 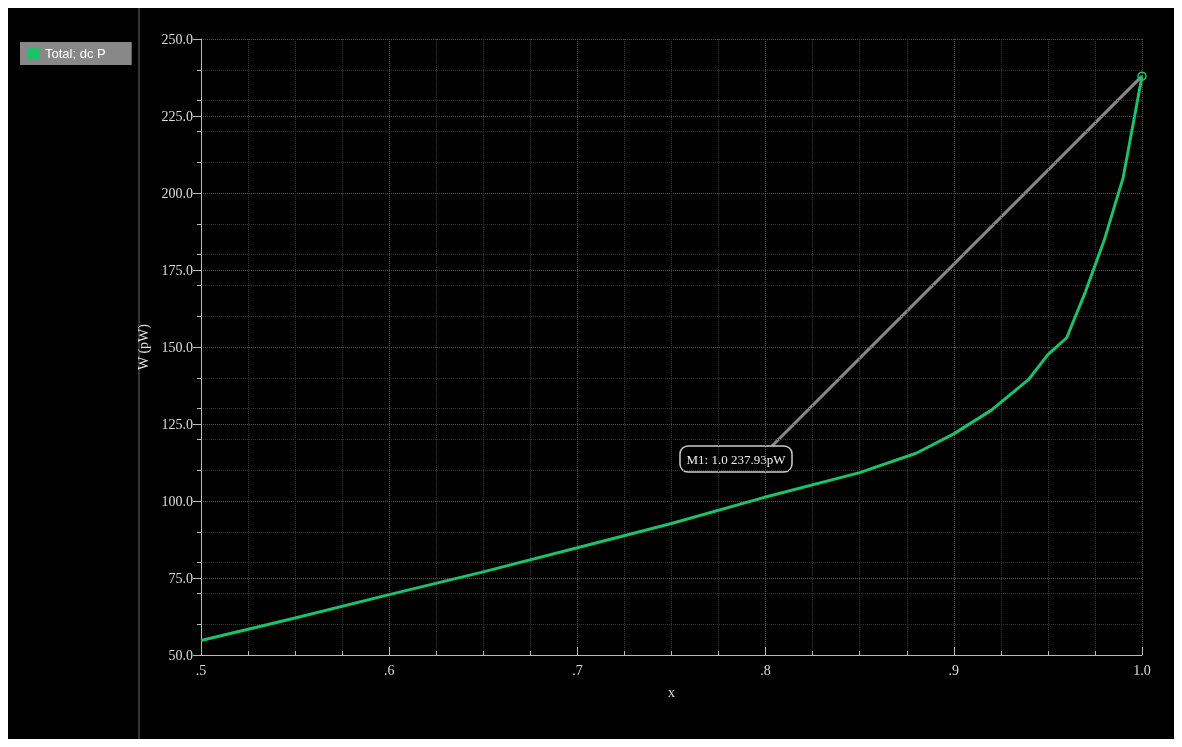 I want to click on y-axis-title: W (pW), so click(x=144, y=346).